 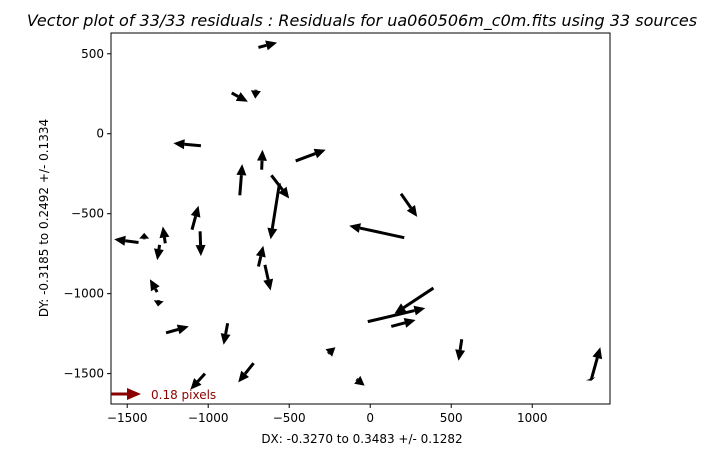 What do you see at coordinates (532, 418) in the screenshot?
I see `x-tick-label: 1000` at bounding box center [532, 418].